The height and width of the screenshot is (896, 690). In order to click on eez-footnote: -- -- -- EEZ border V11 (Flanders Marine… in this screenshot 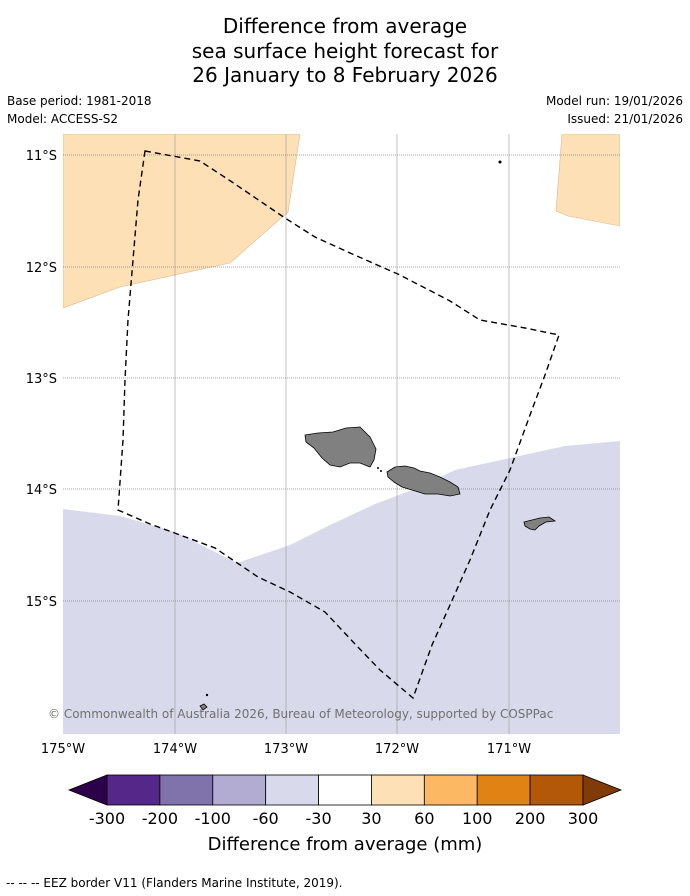, I will do `click(174, 883)`.